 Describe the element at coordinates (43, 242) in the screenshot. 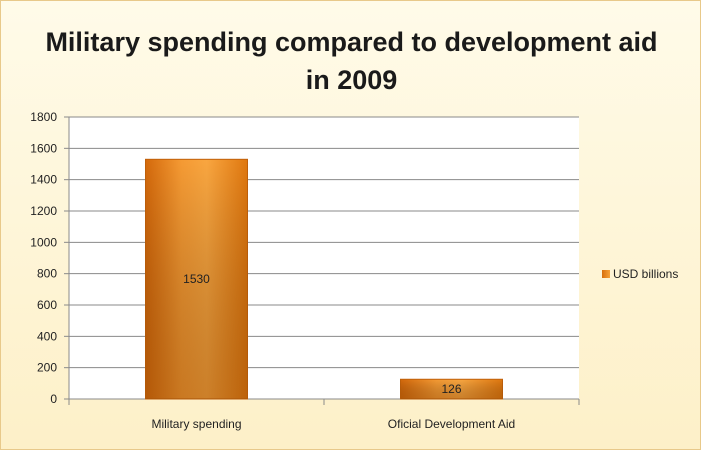

I see `y-tick-label: 1000` at that location.